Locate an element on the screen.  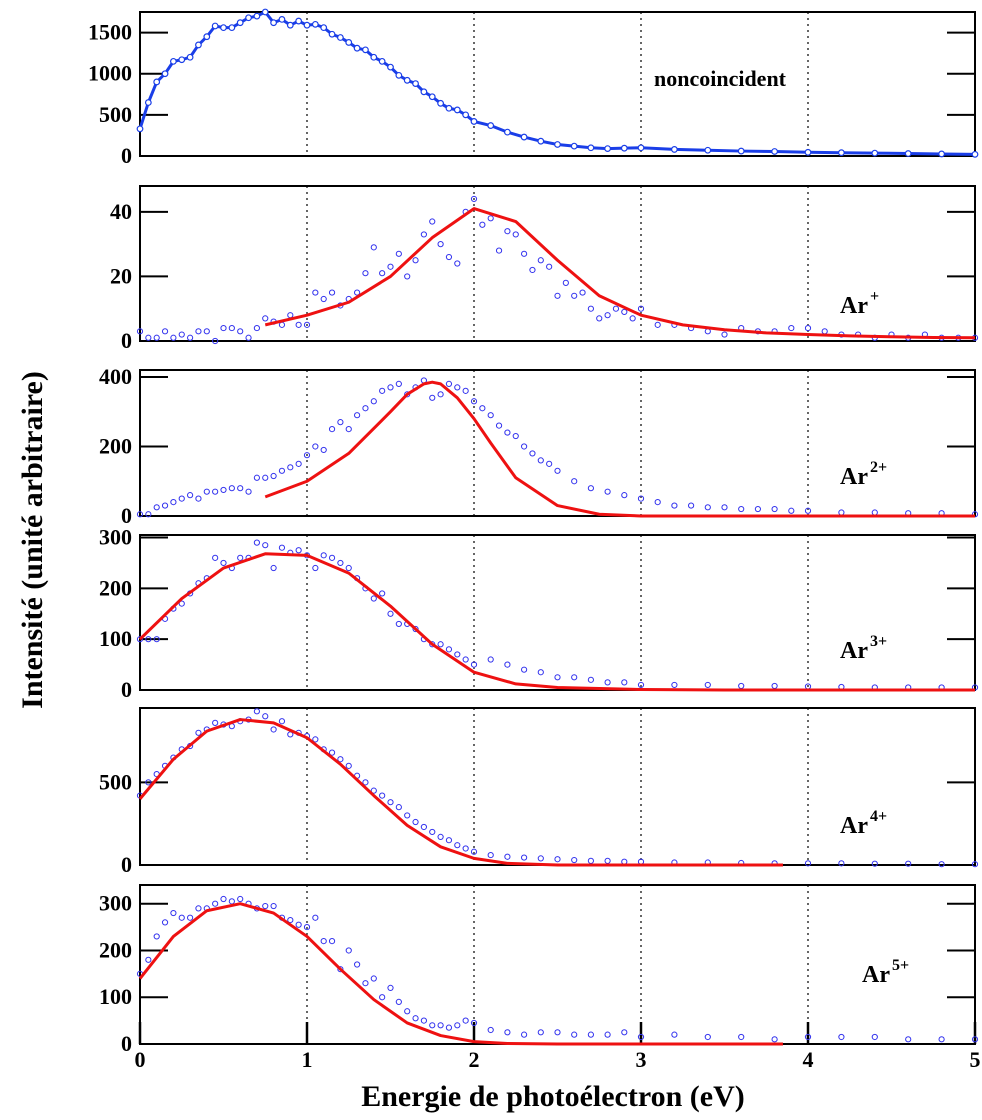
panel-0: 0 500 1000 1500 noncoincident is located at coordinates (533, 88).